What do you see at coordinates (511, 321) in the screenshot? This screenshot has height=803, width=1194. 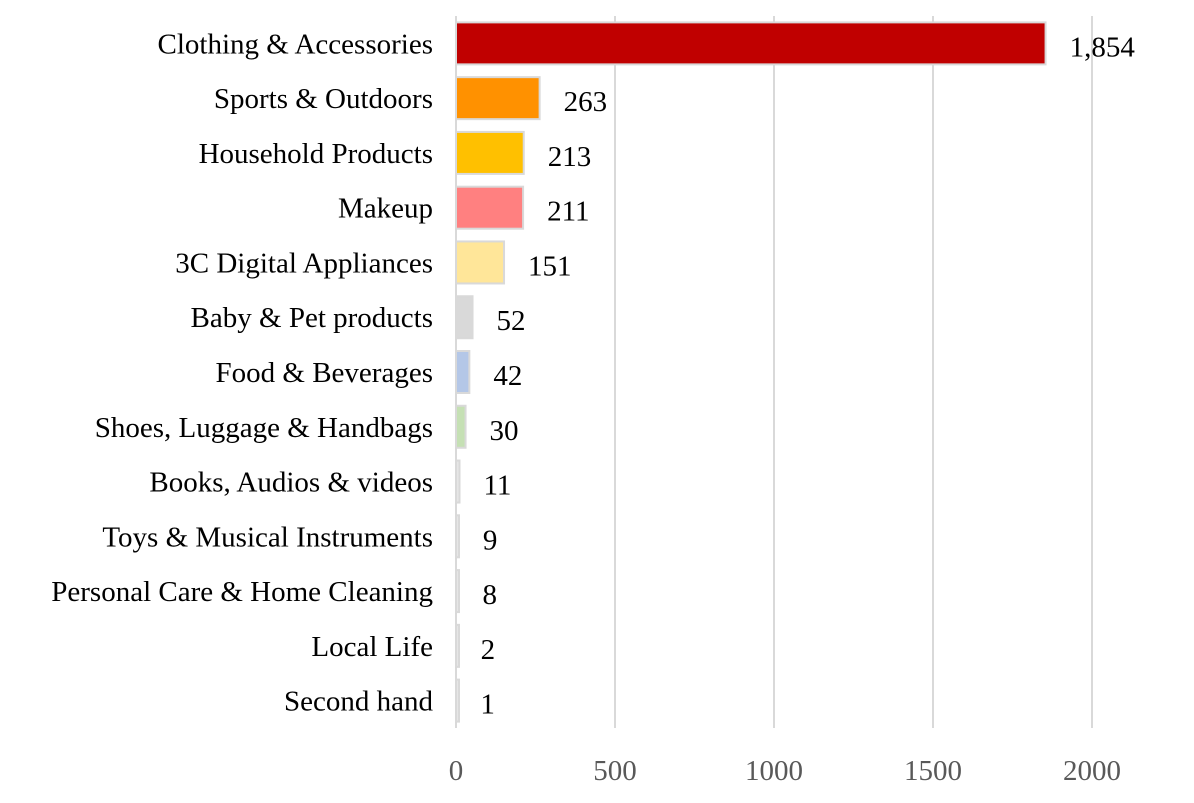 I see `data-label: 52` at bounding box center [511, 321].